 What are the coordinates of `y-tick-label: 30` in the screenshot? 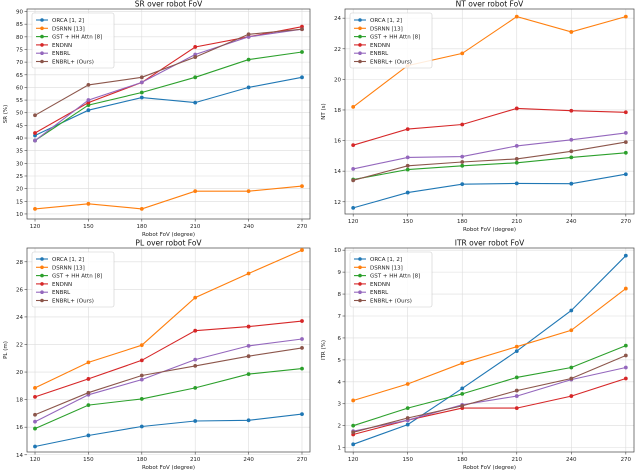 It's located at (19, 164).